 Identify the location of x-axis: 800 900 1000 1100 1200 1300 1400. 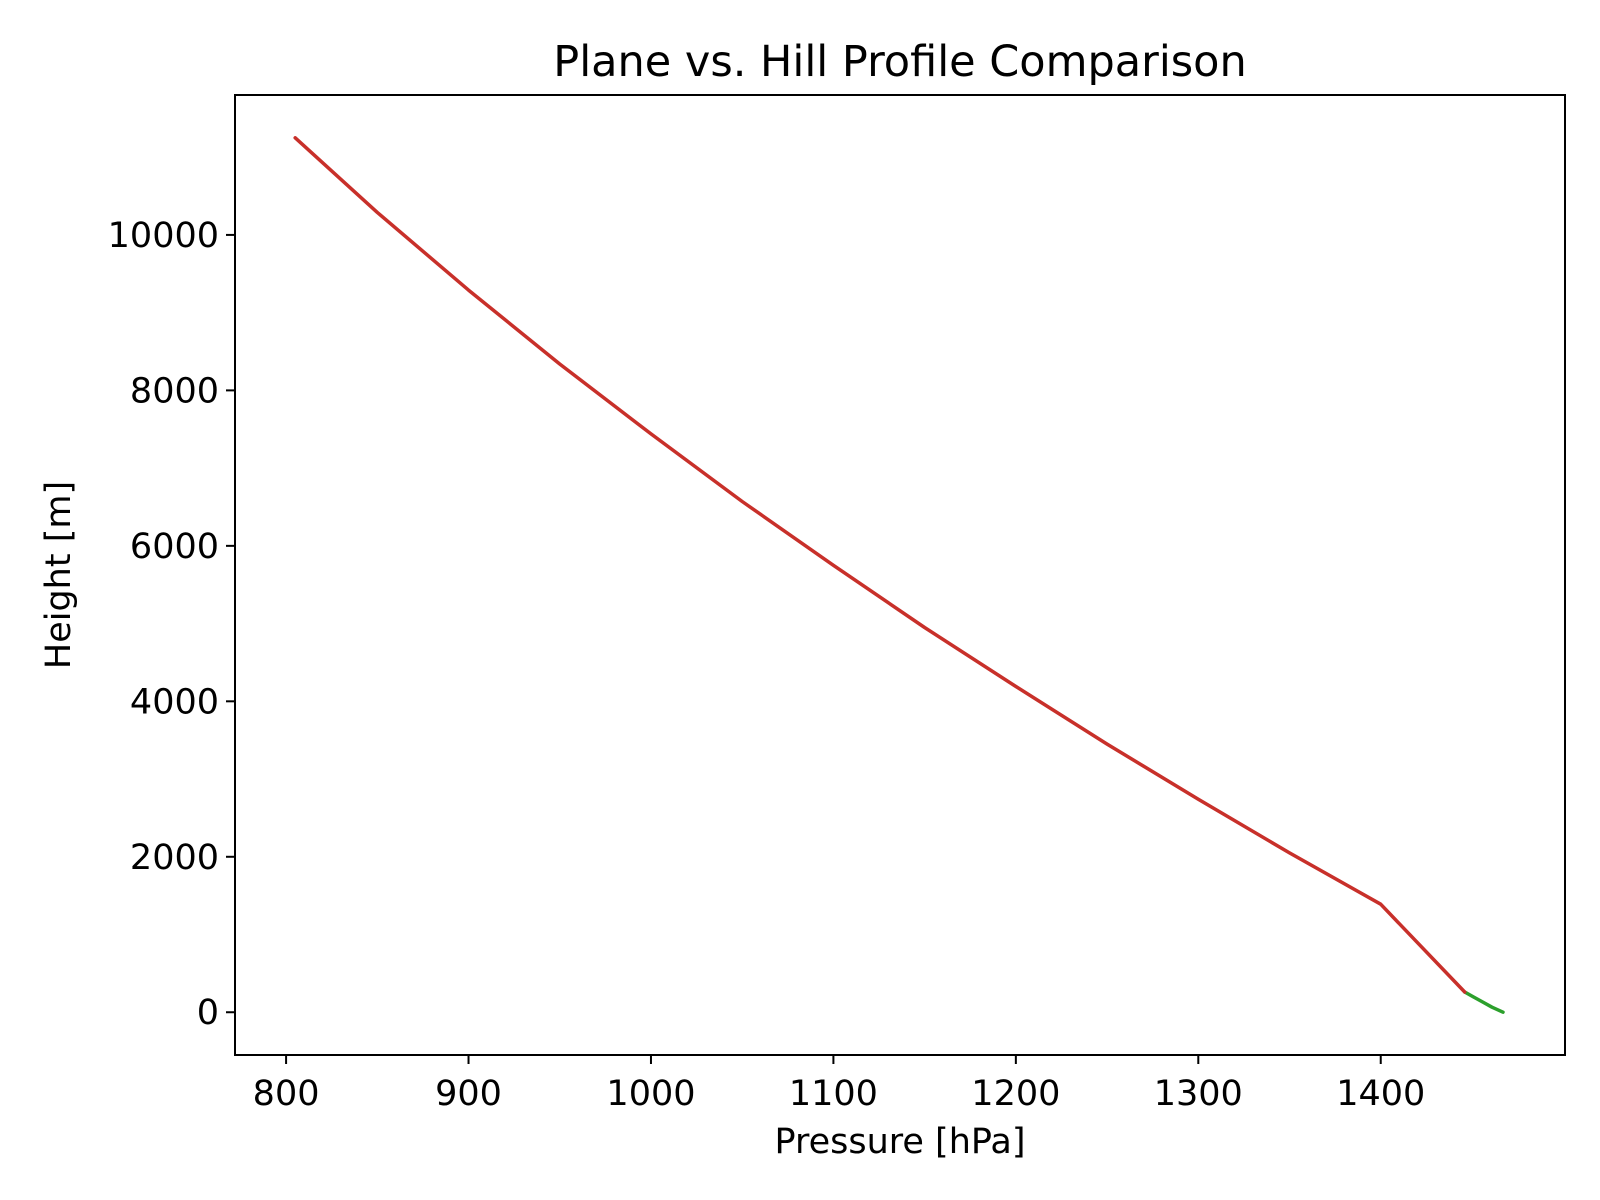
(839, 1084).